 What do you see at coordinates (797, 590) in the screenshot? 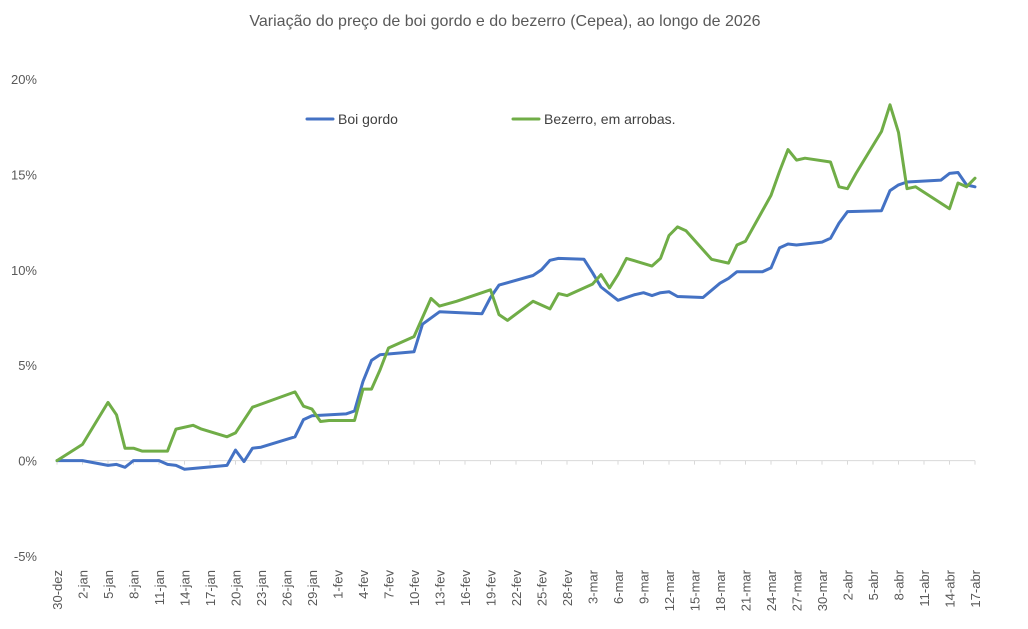
I see `x-tick-label: 27-mar` at bounding box center [797, 590].